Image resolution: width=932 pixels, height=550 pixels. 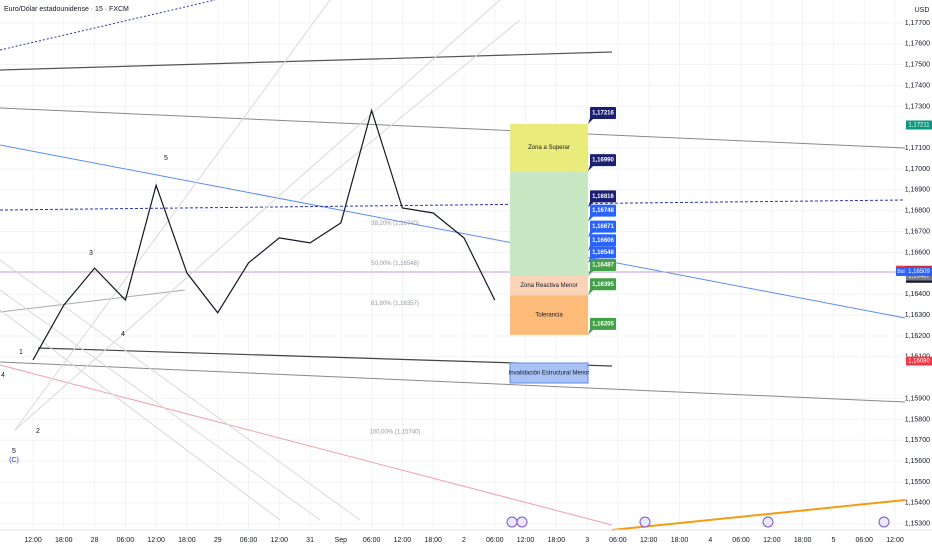 I want to click on zone-tag-label: 1,16748, so click(x=603, y=211).